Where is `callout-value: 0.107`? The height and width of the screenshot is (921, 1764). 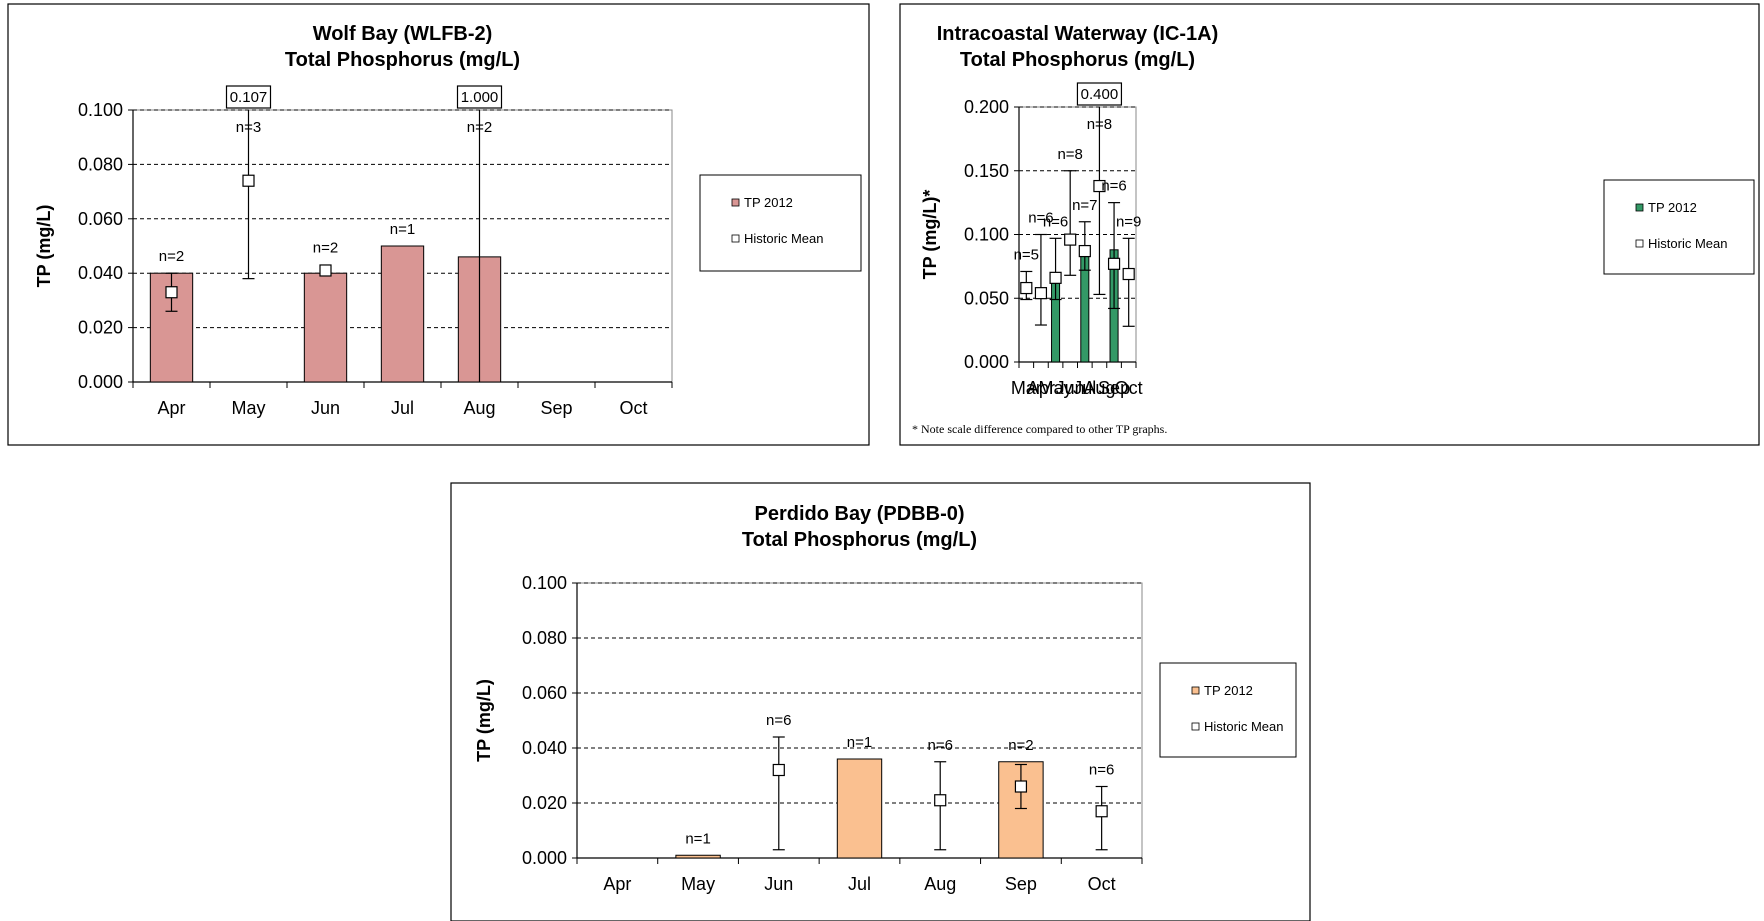
callout-value: 0.107 is located at coordinates (249, 97).